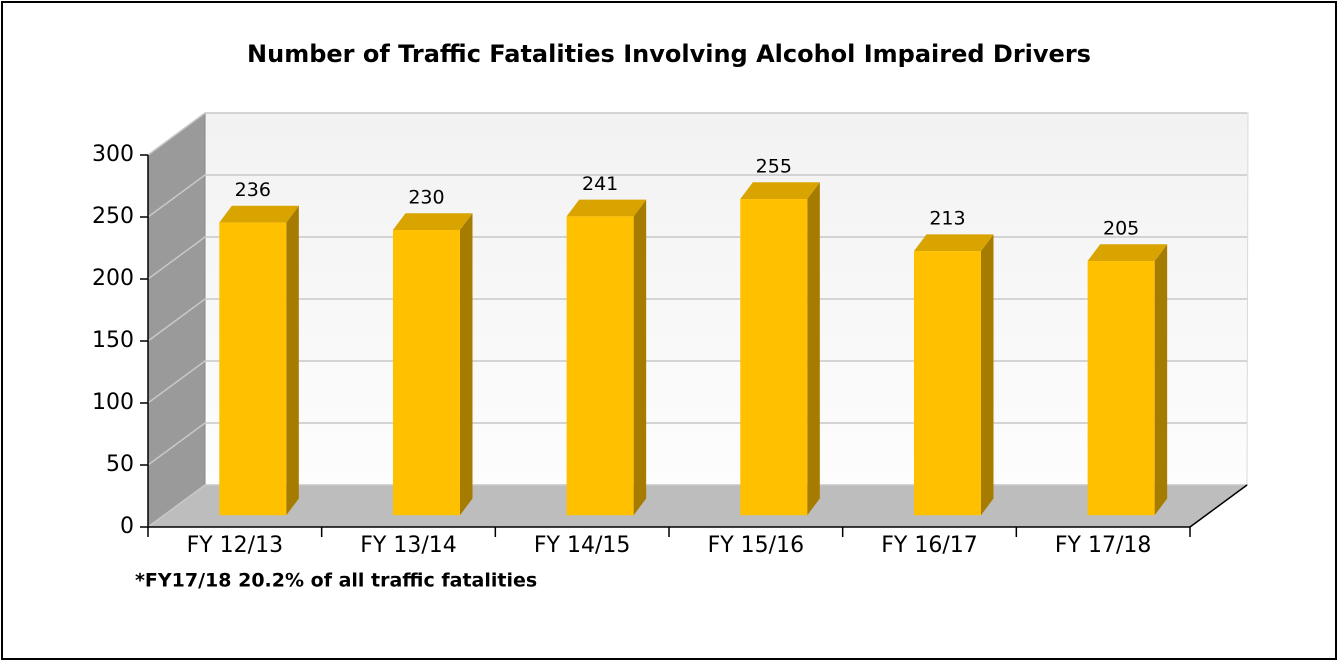  I want to click on value-label: 236, so click(253, 190).